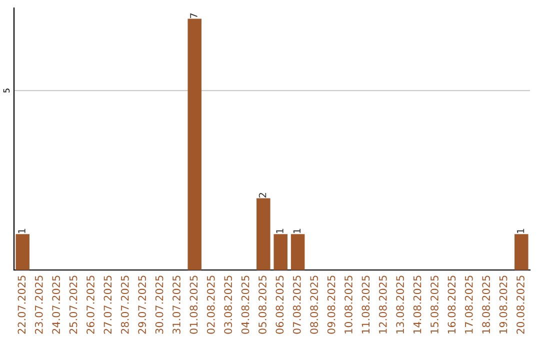  I want to click on x-tick-label: 19.08.2025, so click(503, 305).